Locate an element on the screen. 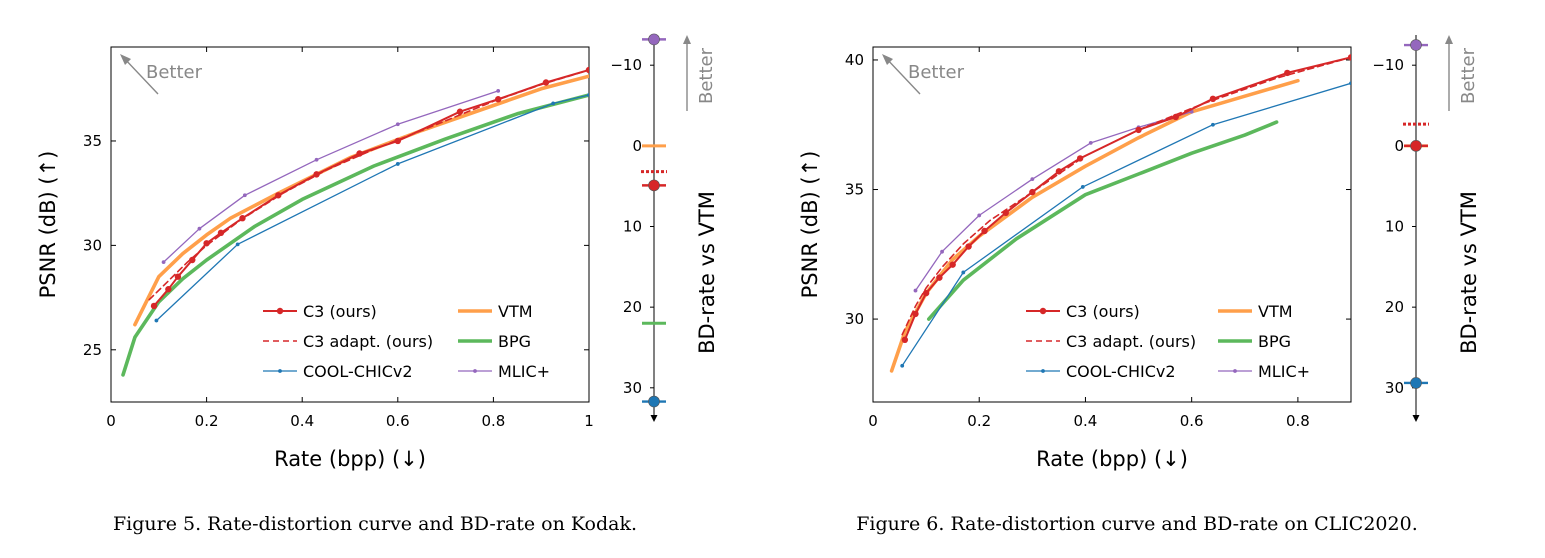 Image resolution: width=1545 pixels, height=558 pixels. bd-tick-label: 20 is located at coordinates (632, 307).